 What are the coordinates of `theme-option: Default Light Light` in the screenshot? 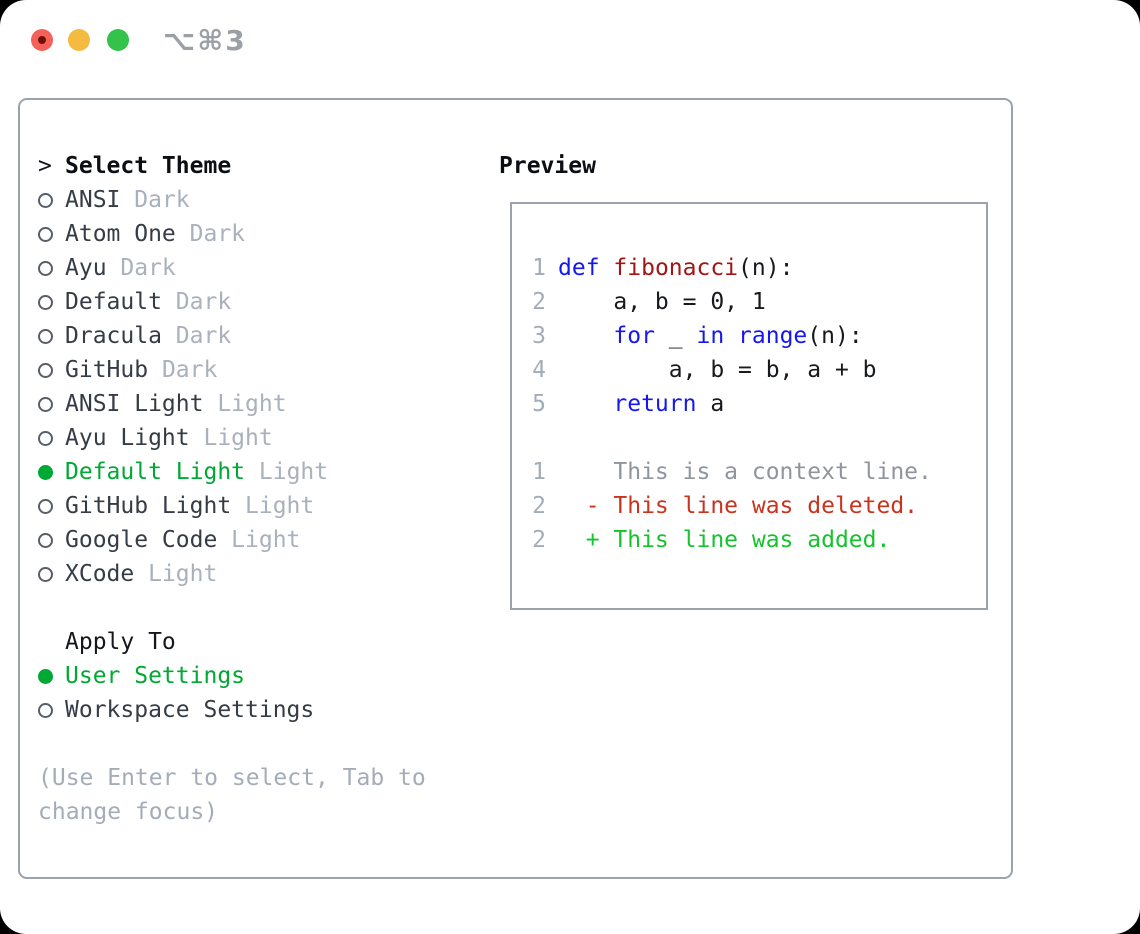 It's located at (242, 472).